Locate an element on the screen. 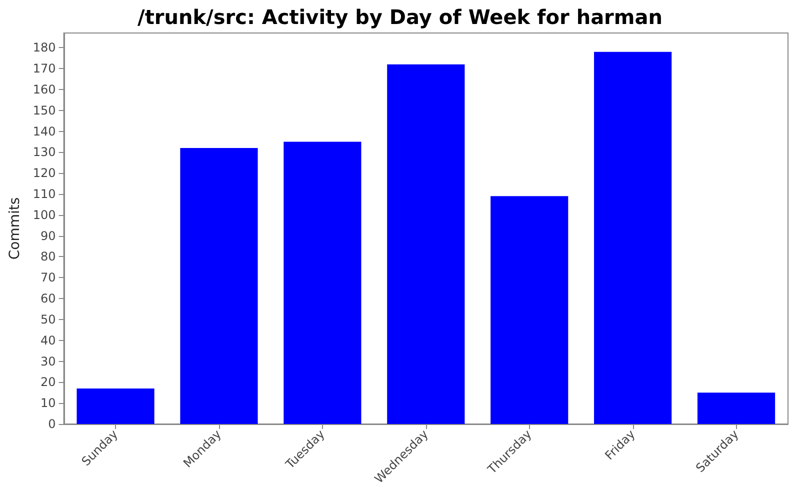 This screenshot has height=500, width=800. y-tick-label: 50 is located at coordinates (48, 319).